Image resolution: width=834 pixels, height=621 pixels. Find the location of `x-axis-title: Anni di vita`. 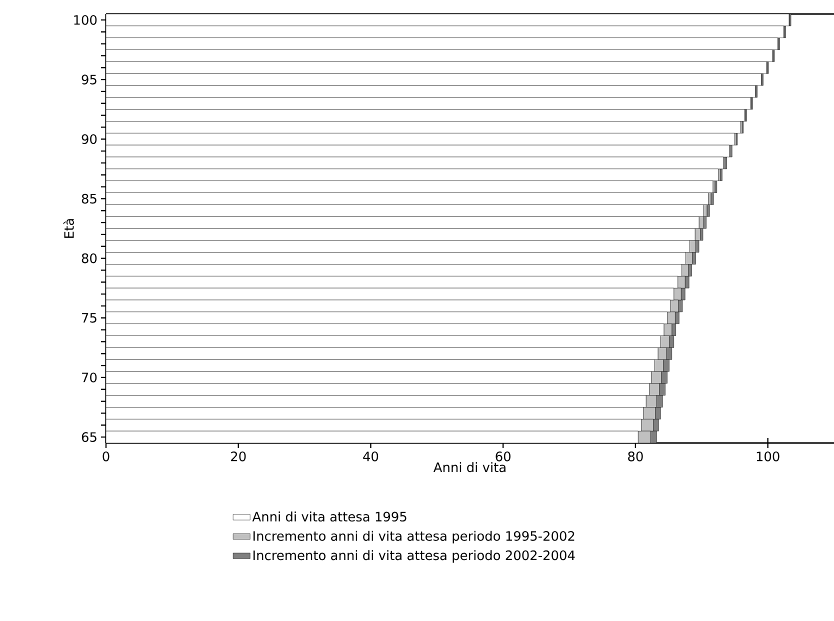

x-axis-title: Anni di vita is located at coordinates (469, 467).